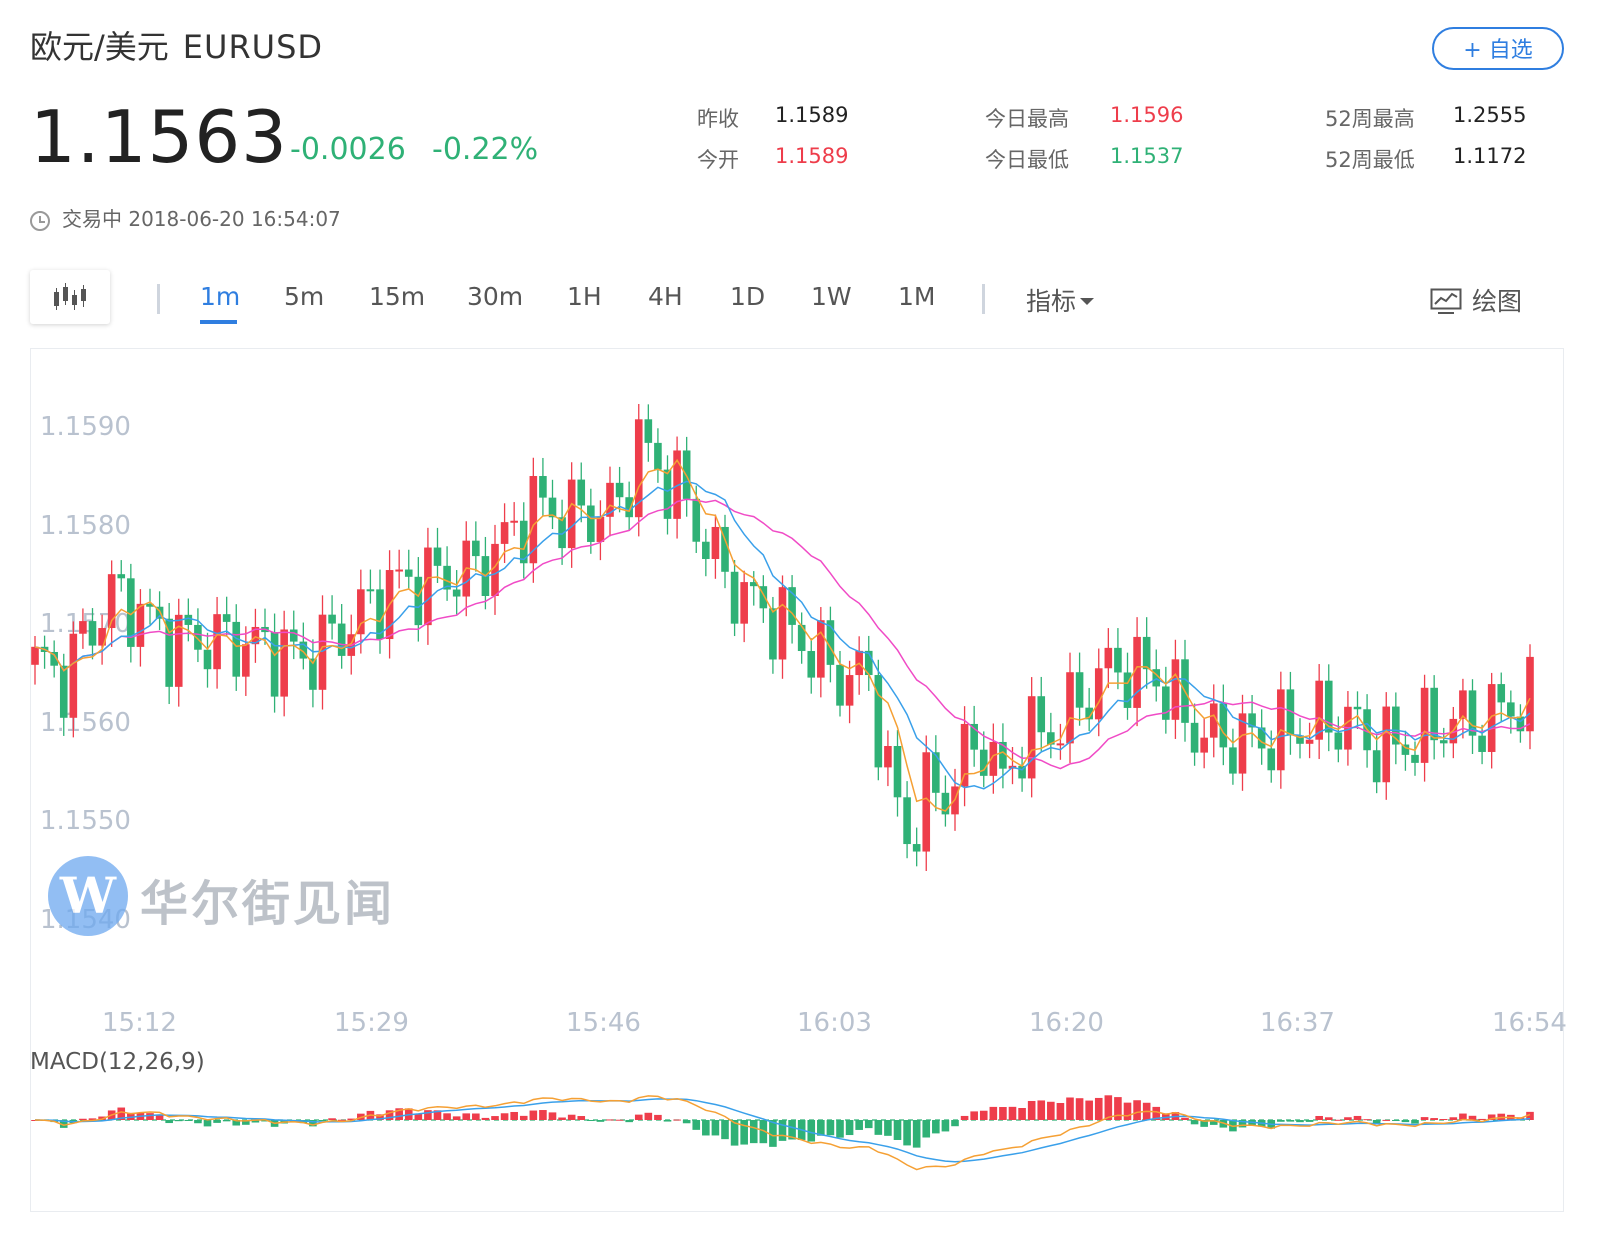 This screenshot has height=1248, width=1612. What do you see at coordinates (485, 149) in the screenshot?
I see `price-change-pct: -0.22%` at bounding box center [485, 149].